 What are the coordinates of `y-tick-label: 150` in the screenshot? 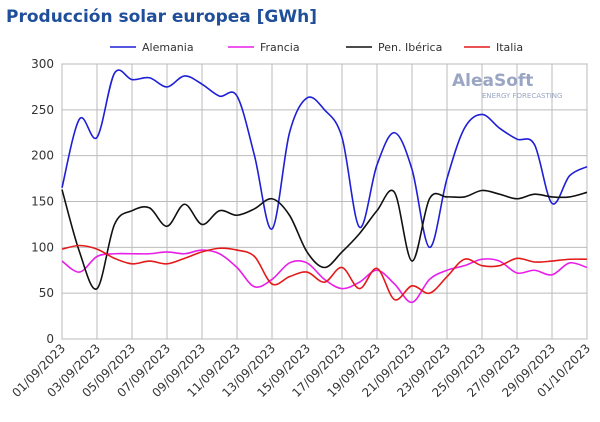 It's located at (42, 202).